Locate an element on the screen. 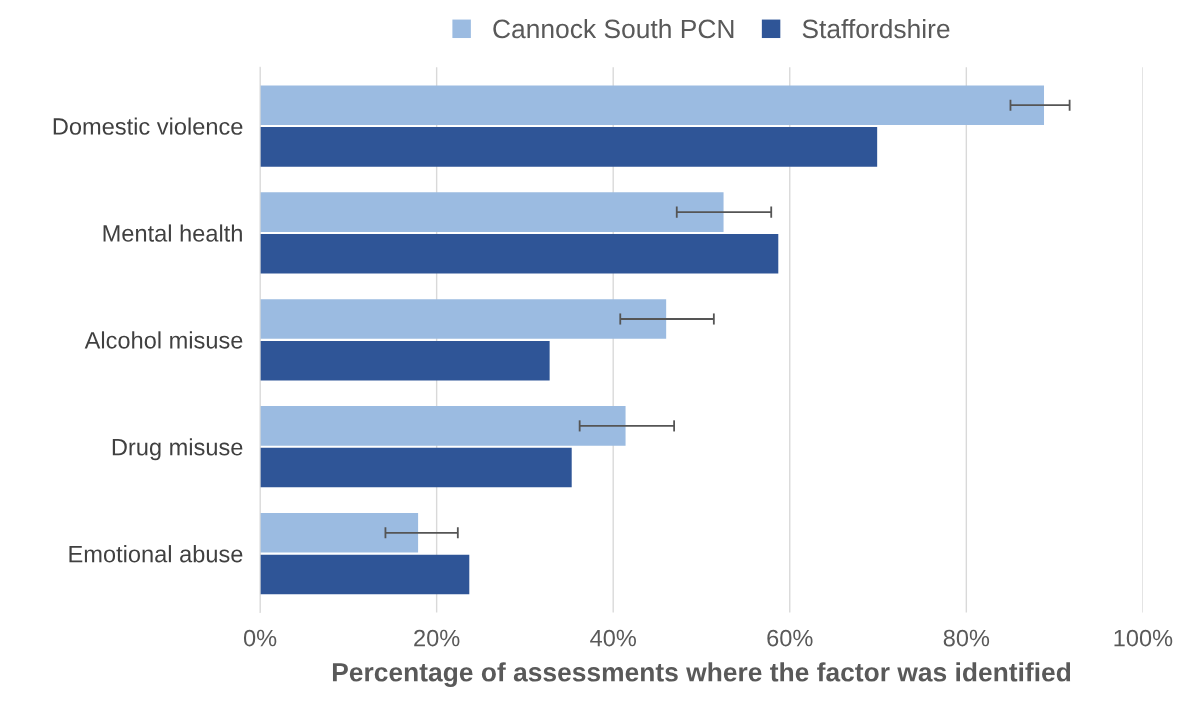  legend-label: Cannock South PCN is located at coordinates (613, 28).